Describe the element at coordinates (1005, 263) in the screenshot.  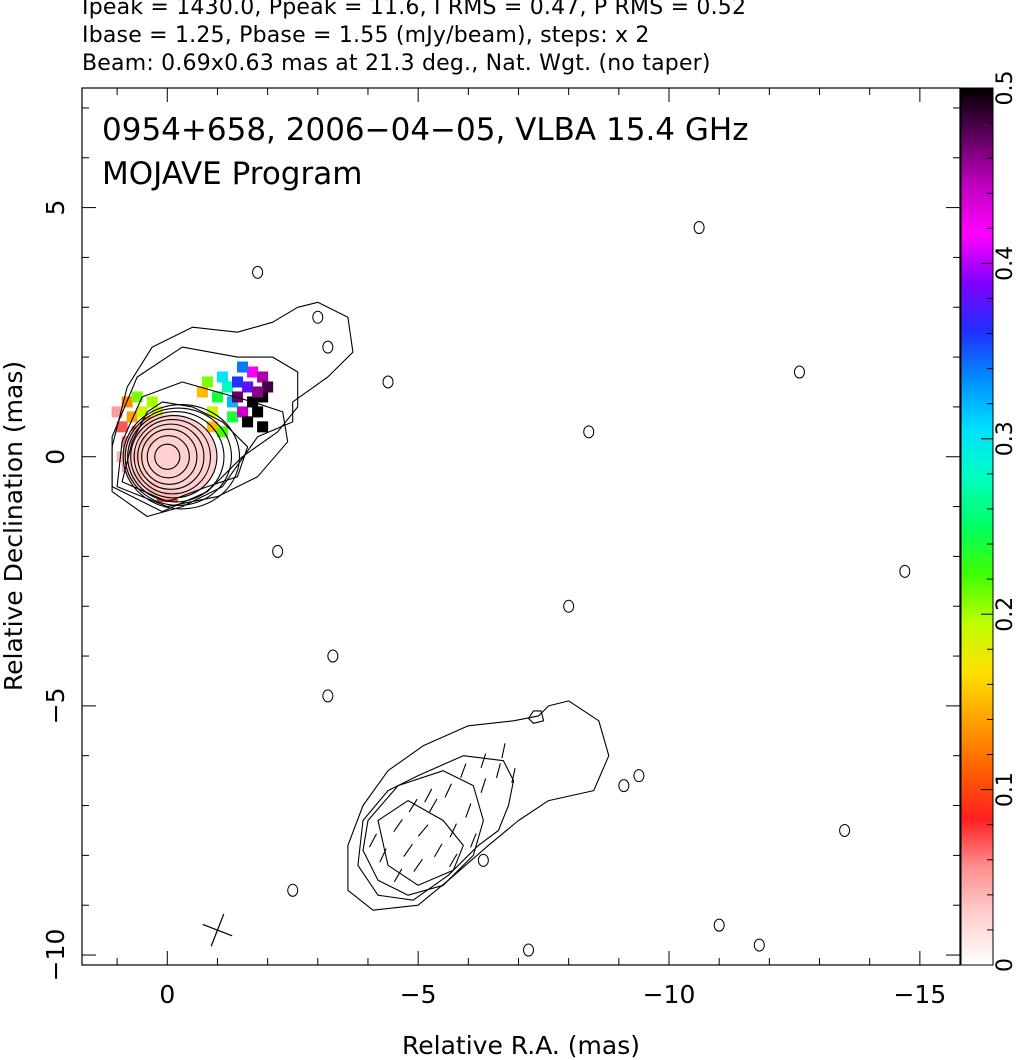
I see `colorbar-tick-label: 0.4` at that location.